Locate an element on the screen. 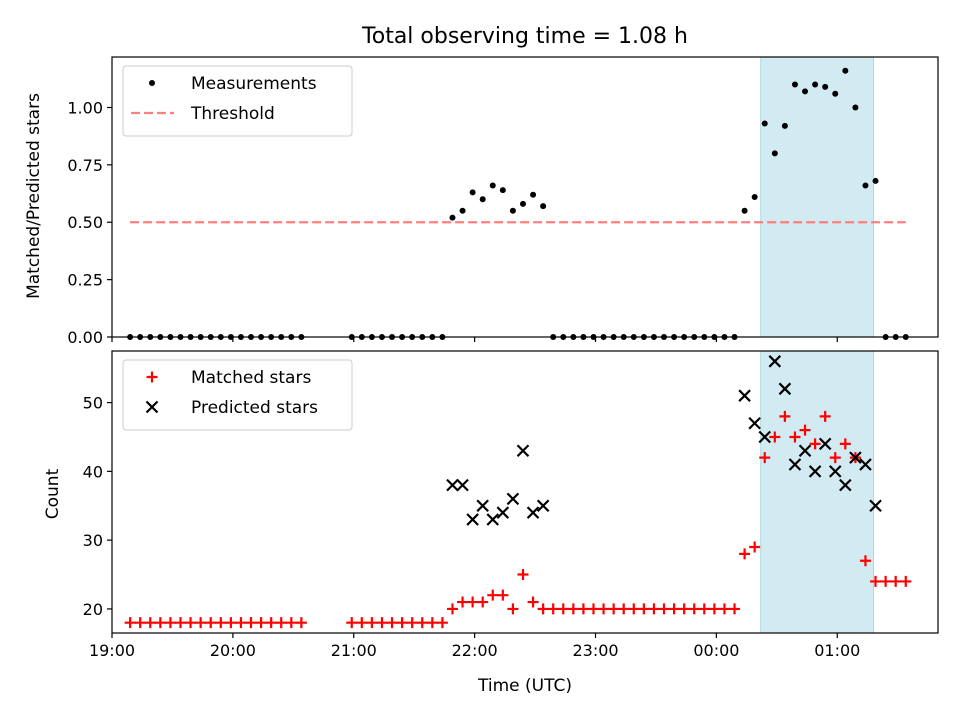 This screenshot has height=720, width=960. x-axis-label: Time (UTC) is located at coordinates (524, 686).